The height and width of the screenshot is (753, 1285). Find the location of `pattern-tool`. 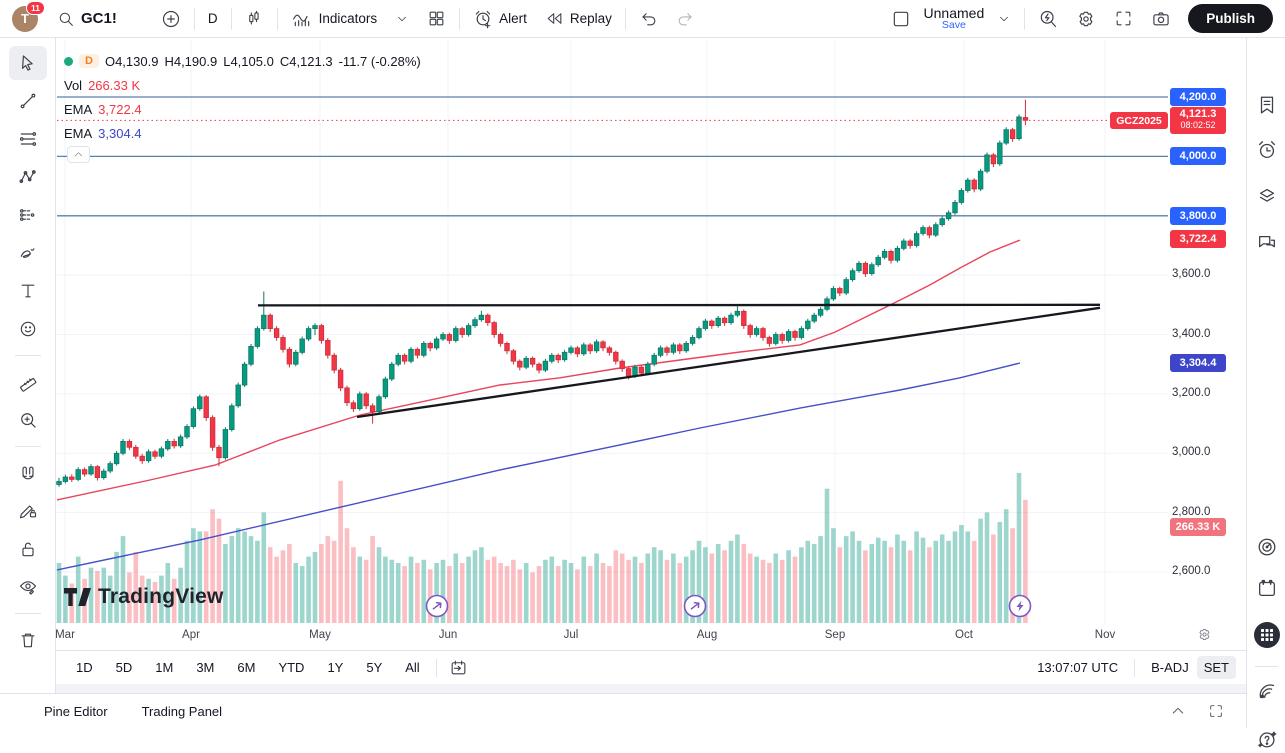

pattern-tool is located at coordinates (28, 177).